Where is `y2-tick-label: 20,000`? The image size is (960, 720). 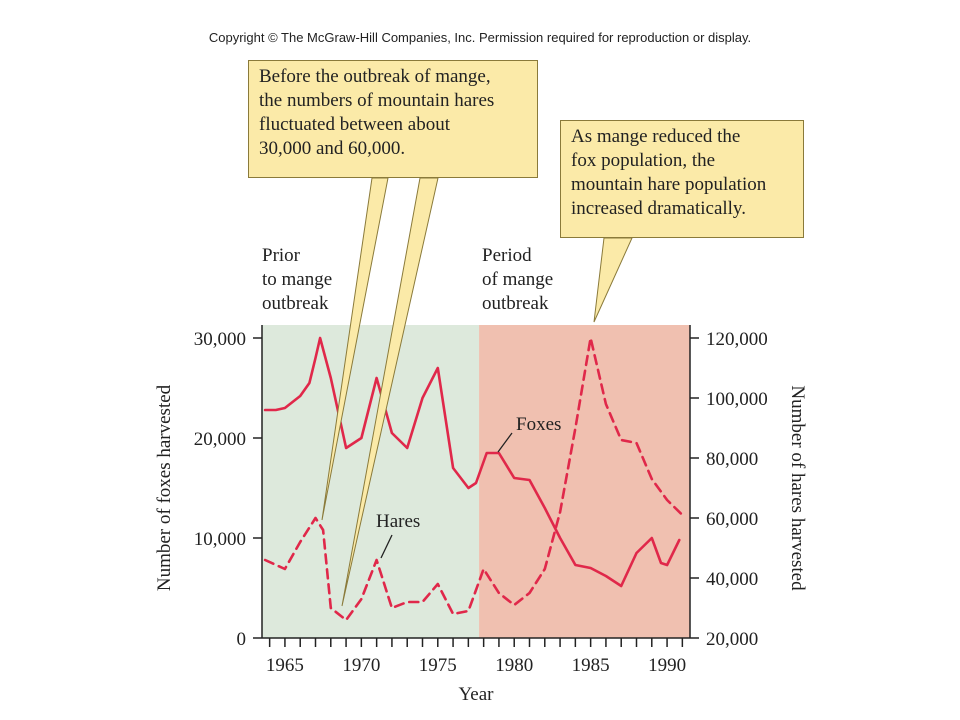 y2-tick-label: 20,000 is located at coordinates (732, 639).